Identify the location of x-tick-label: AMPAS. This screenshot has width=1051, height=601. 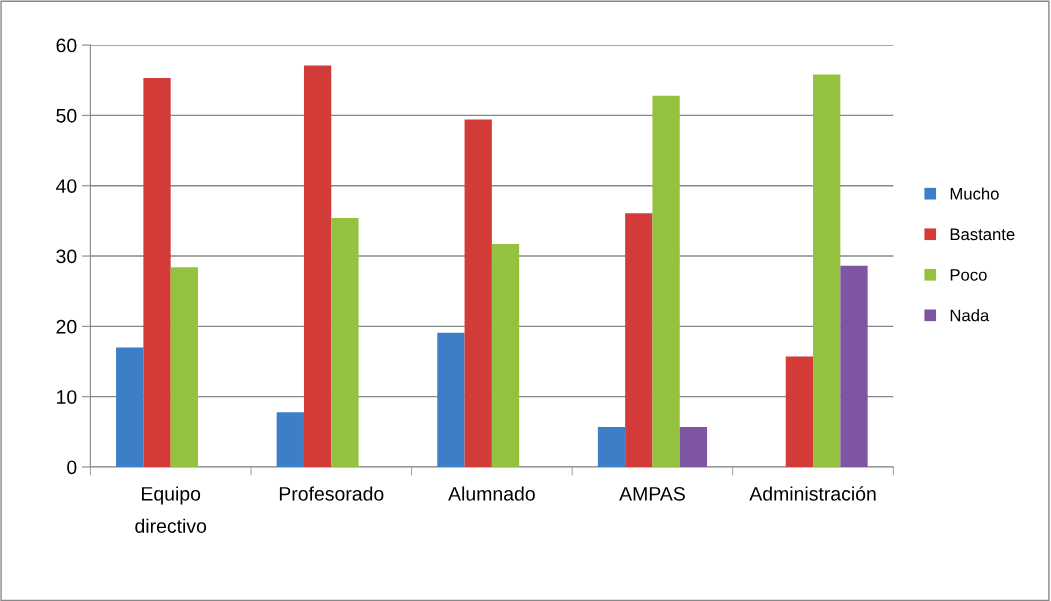
(652, 493).